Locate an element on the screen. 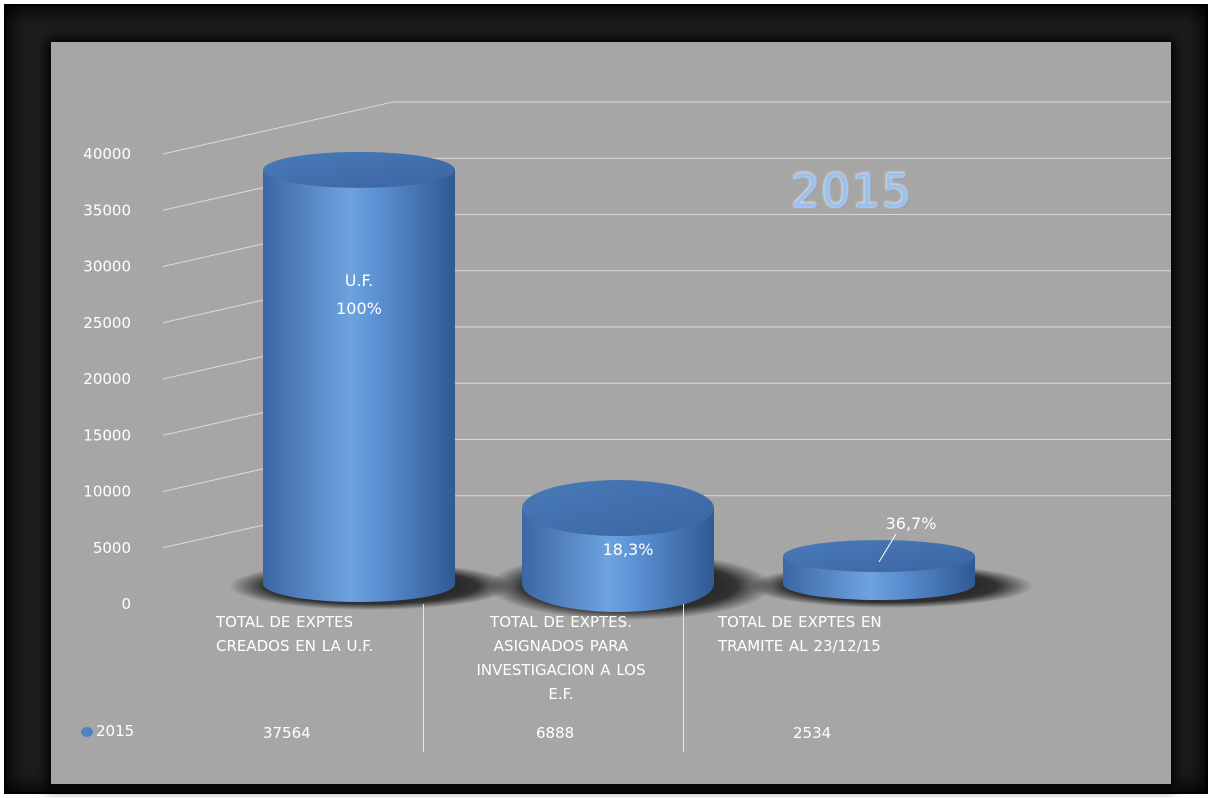 This screenshot has height=798, width=1212. data-label-2: 36,7% is located at coordinates (911, 523).